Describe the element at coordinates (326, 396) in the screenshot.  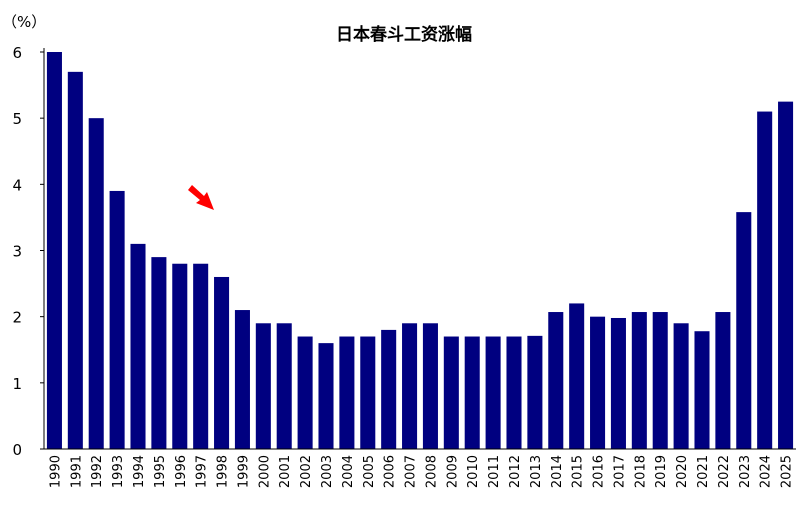
I see `bar-2003` at that location.